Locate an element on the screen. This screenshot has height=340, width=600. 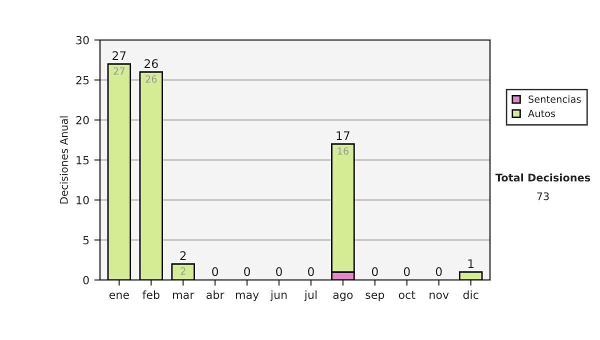
total-label: 1 is located at coordinates (471, 263).